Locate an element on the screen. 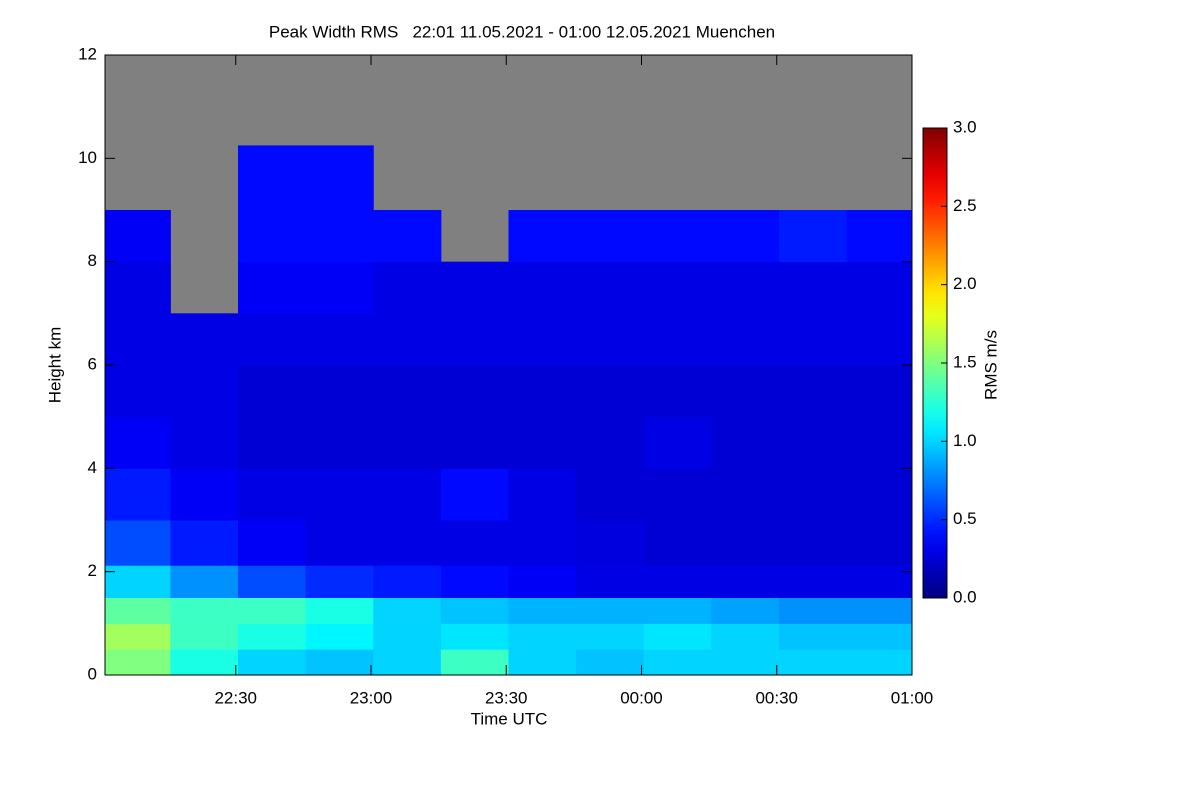  x-tick-label: 00:30 is located at coordinates (776, 697).